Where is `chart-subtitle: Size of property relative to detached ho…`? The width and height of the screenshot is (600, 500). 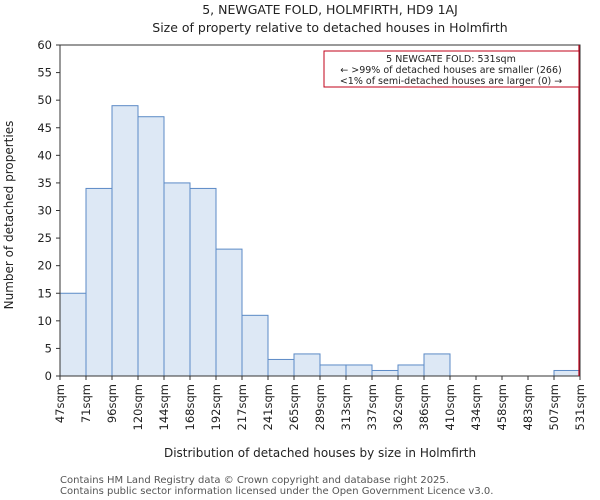
chart-subtitle: Size of property relative to detached ho… is located at coordinates (329, 27).